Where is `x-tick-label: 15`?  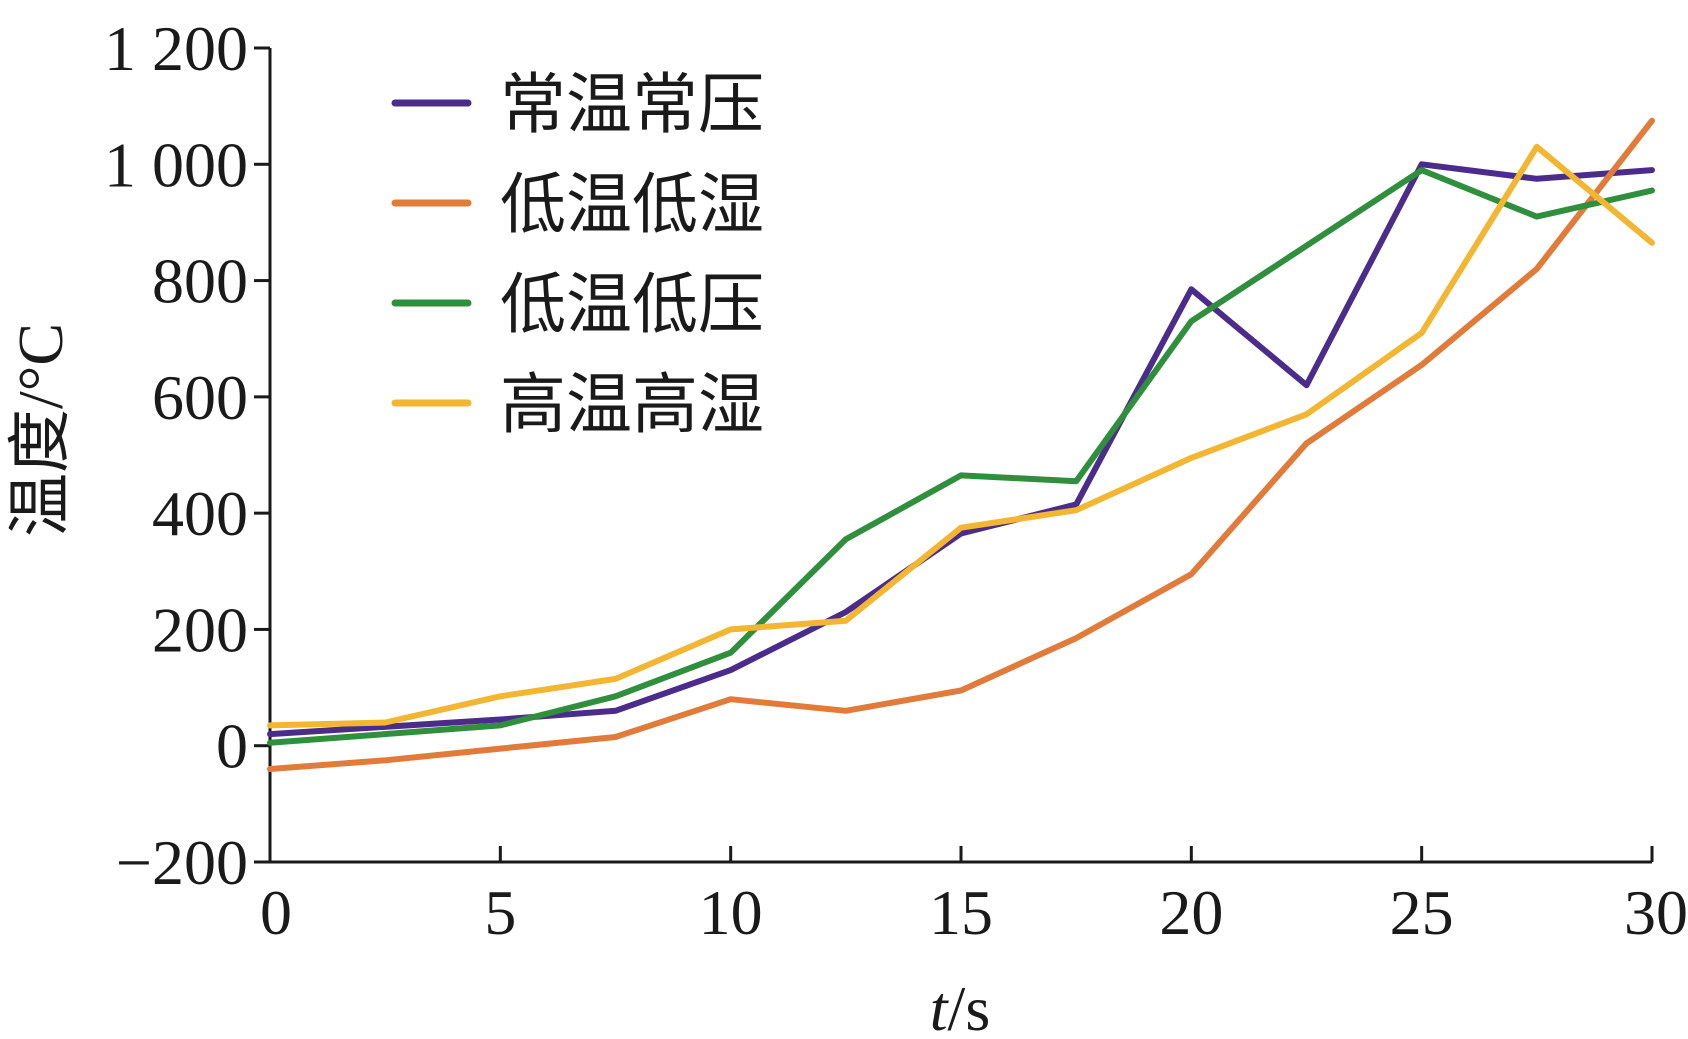 x-tick-label: 15 is located at coordinates (961, 912).